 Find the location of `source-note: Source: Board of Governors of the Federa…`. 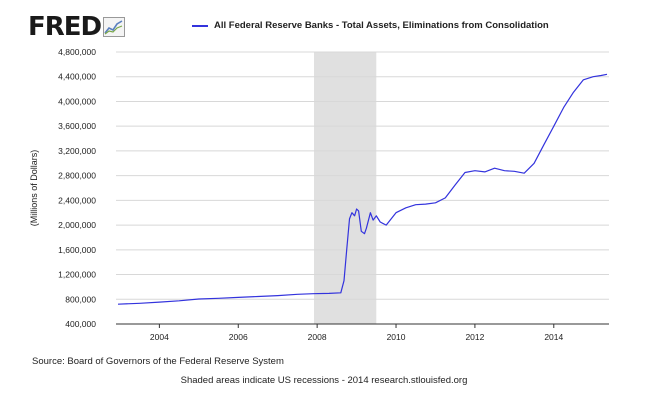

source-note: Source: Board of Governors of the Federa… is located at coordinates (158, 361).